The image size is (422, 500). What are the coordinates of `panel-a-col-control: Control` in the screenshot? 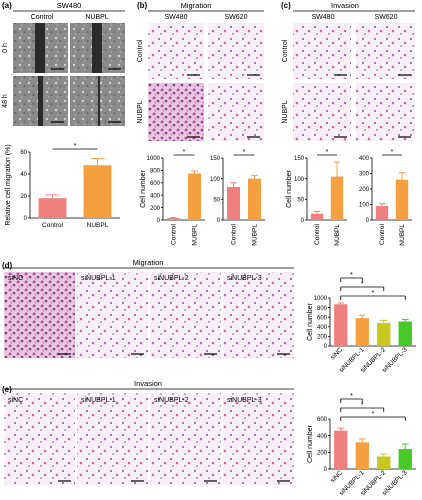 It's located at (42, 17).